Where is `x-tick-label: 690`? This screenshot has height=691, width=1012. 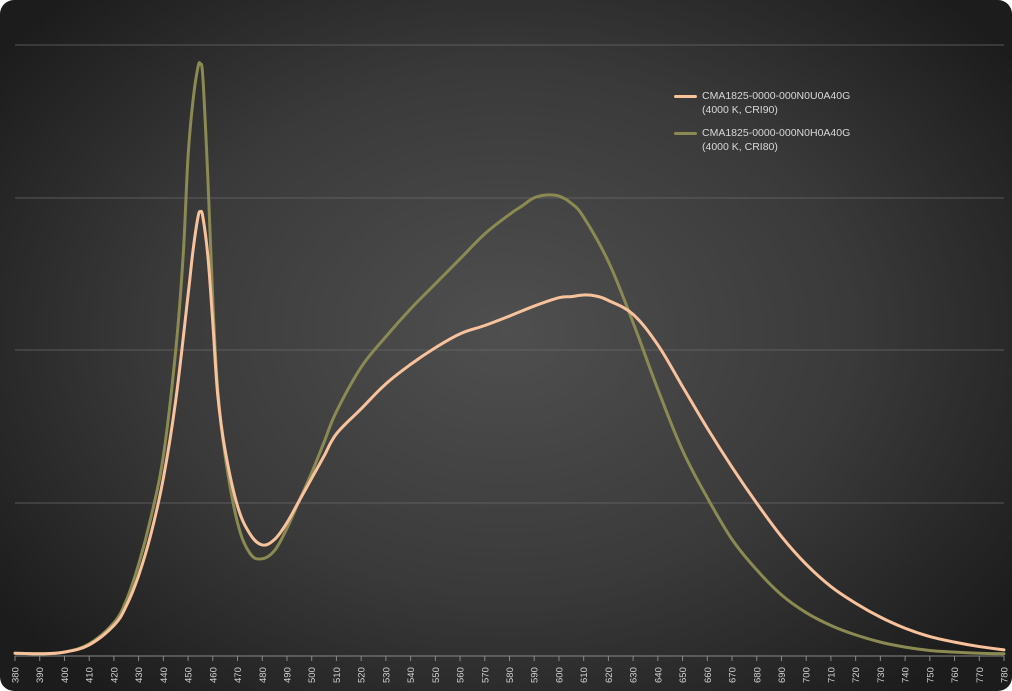 x-tick-label: 690 is located at coordinates (782, 675).